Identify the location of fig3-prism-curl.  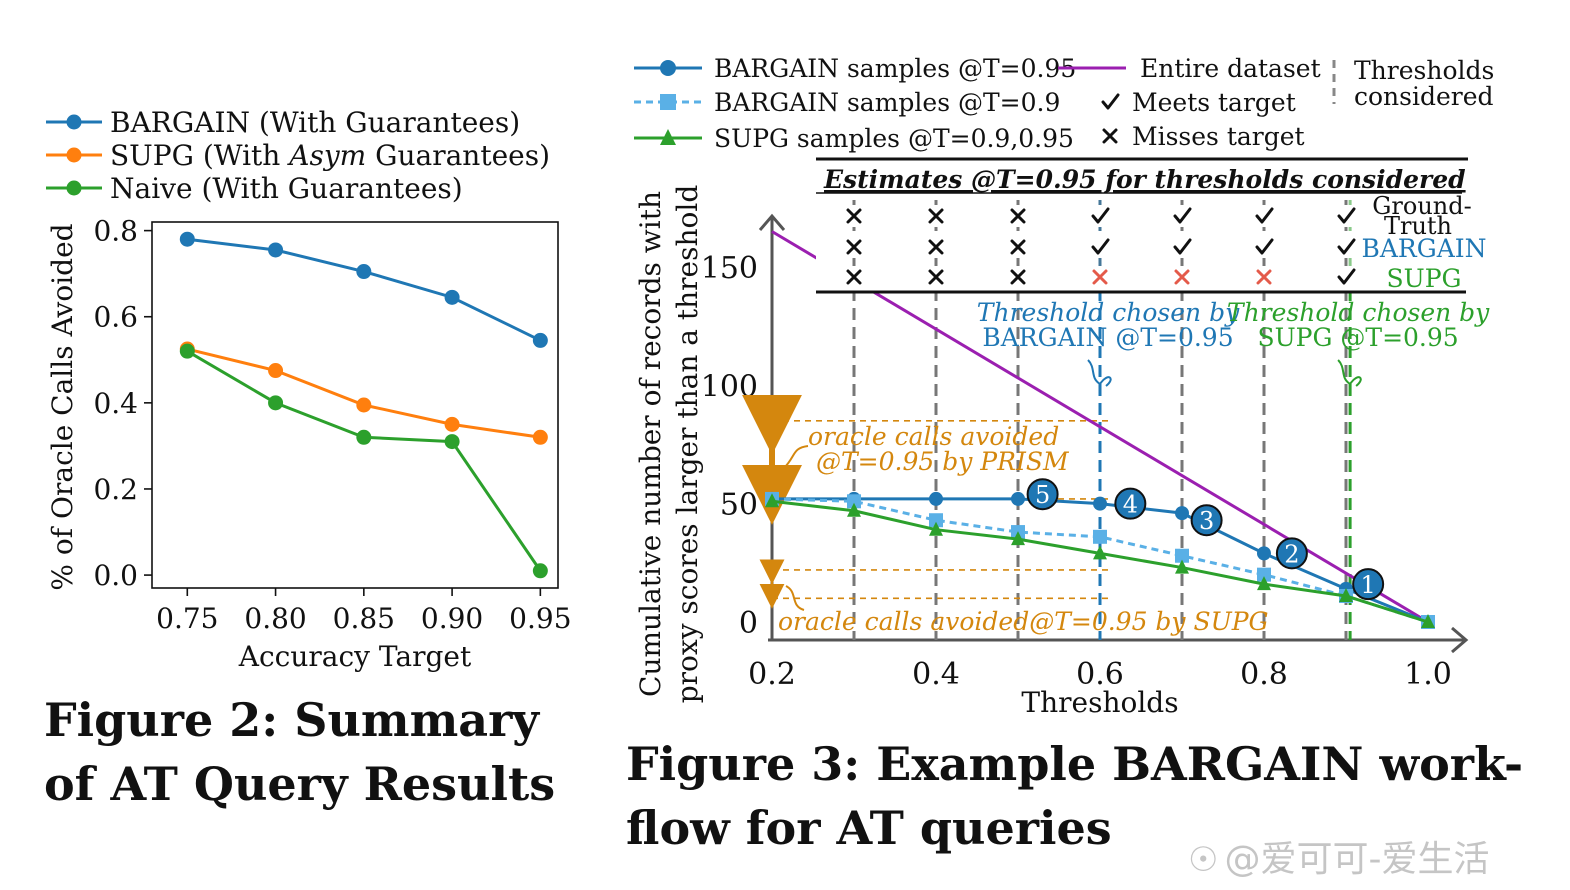
(796, 457).